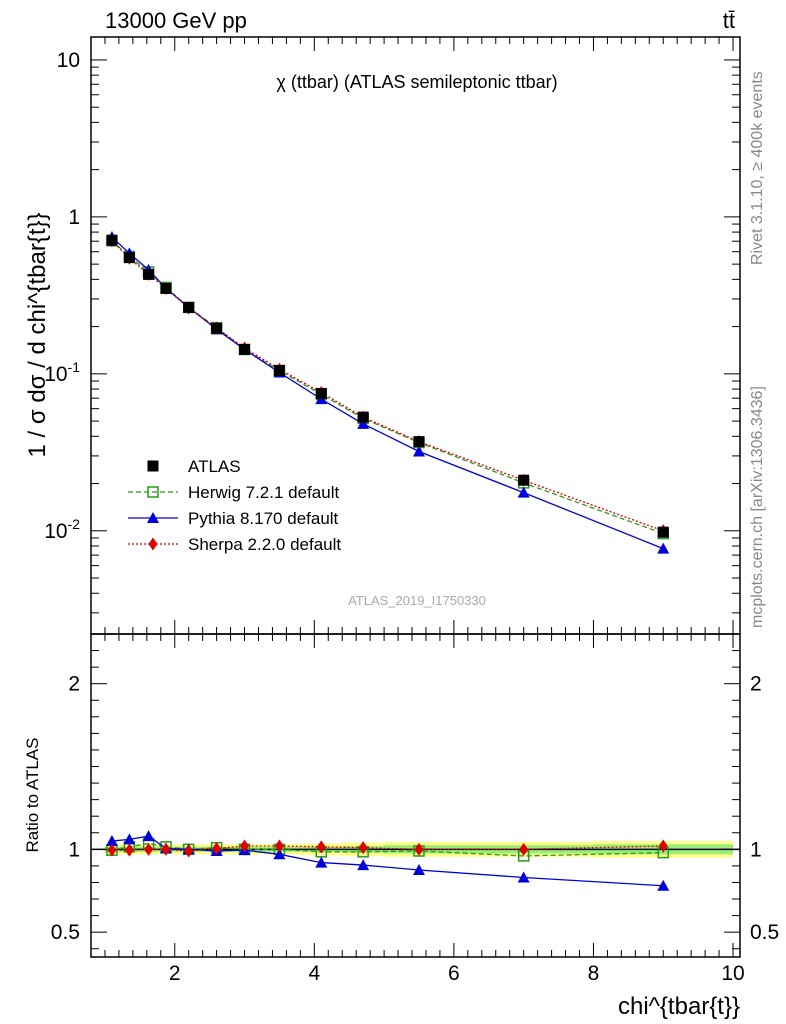 This screenshot has height=1024, width=786. I want to click on process-label: tt̄, so click(729, 20).